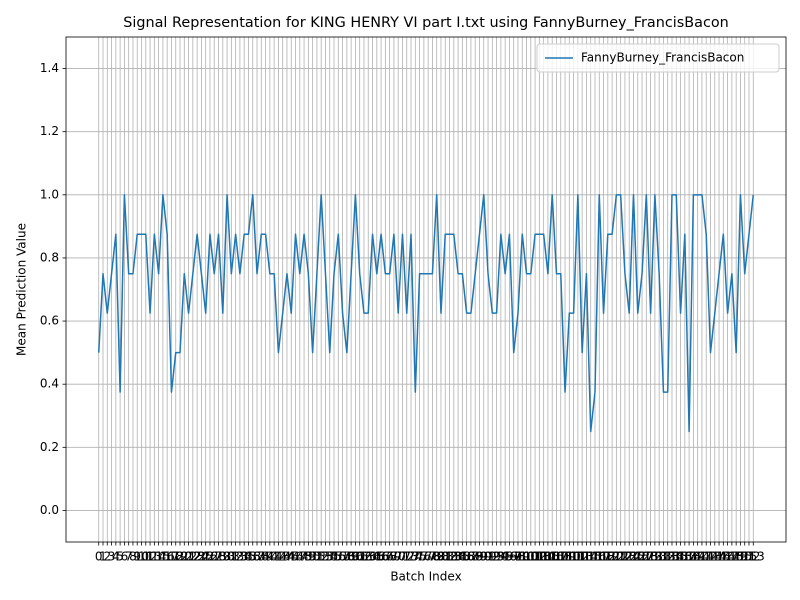 The height and width of the screenshot is (600, 800). Describe the element at coordinates (496, 557) in the screenshot. I see `x-tick-label: 93` at that location.